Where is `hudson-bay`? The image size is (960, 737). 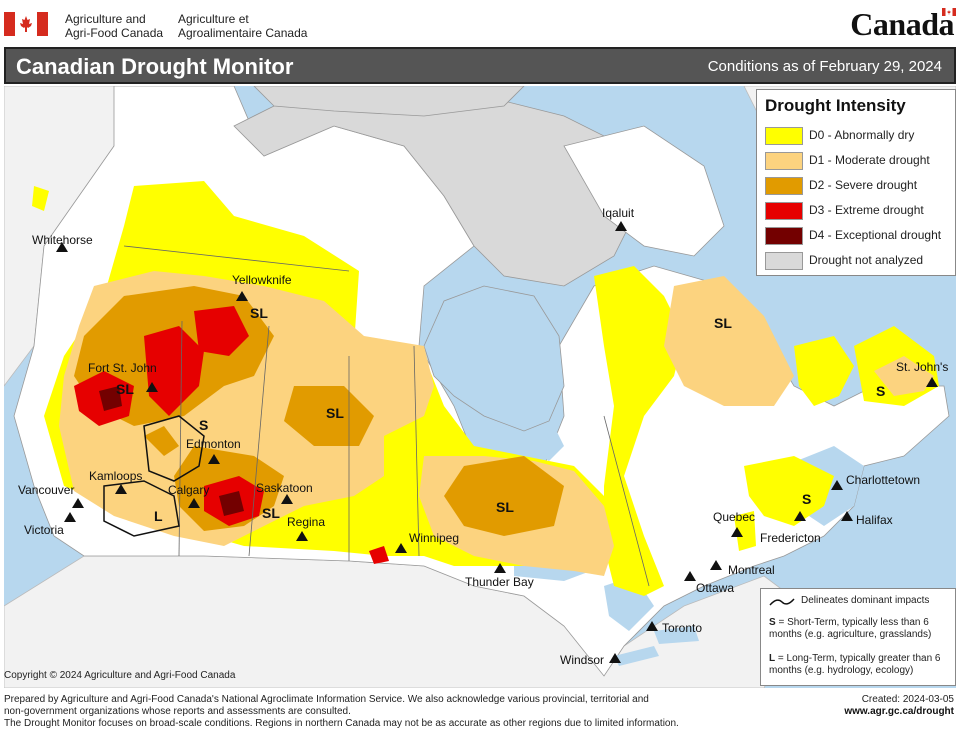
hudson-bay is located at coordinates (494, 358).